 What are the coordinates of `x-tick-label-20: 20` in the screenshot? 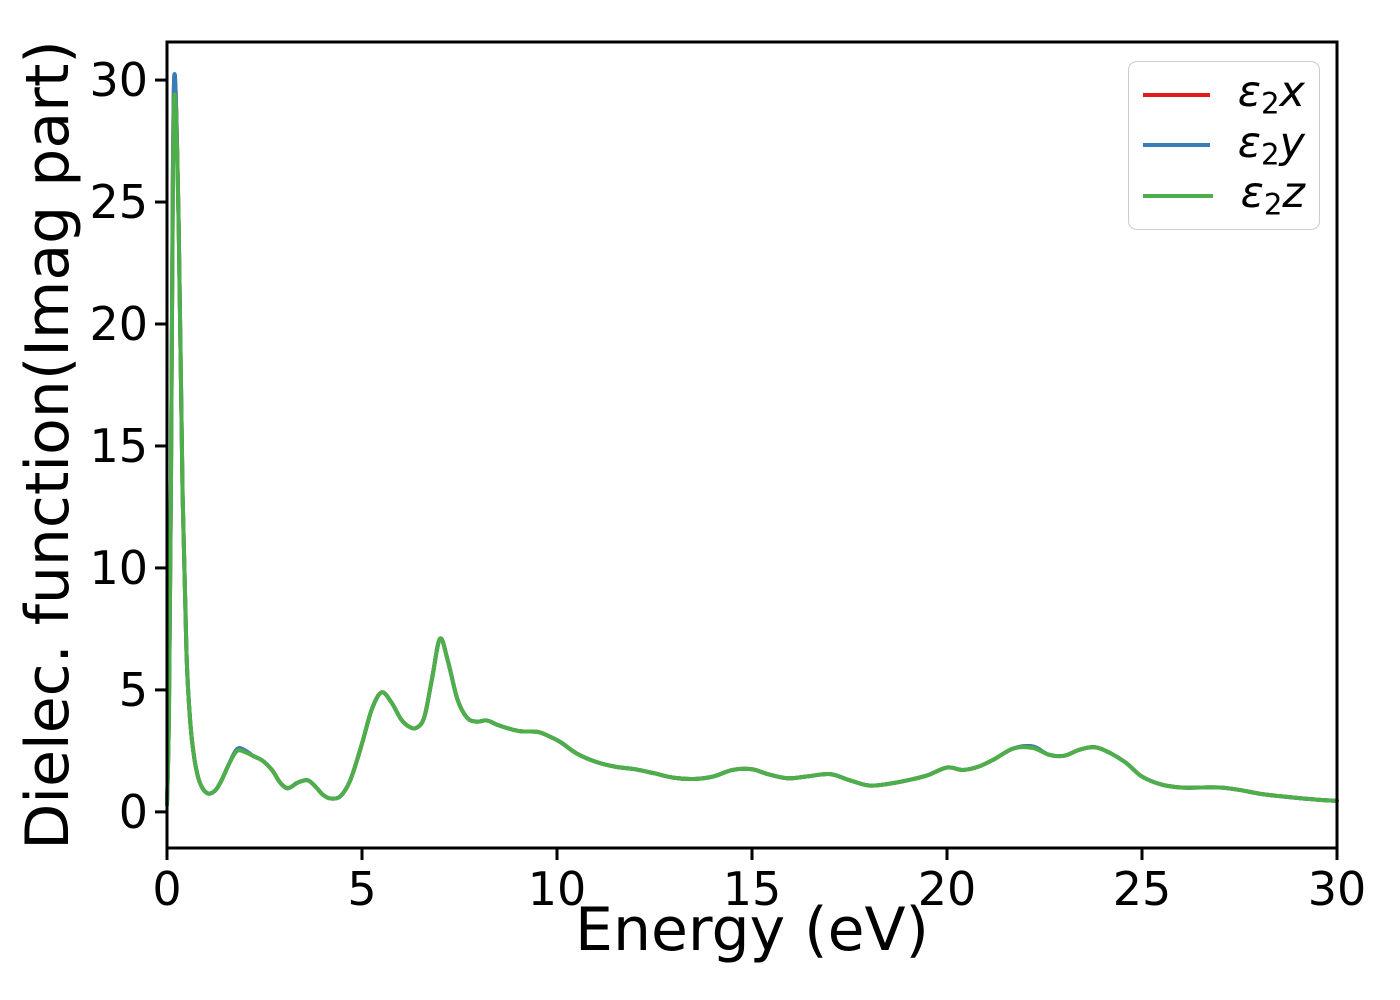 It's located at (947, 889).